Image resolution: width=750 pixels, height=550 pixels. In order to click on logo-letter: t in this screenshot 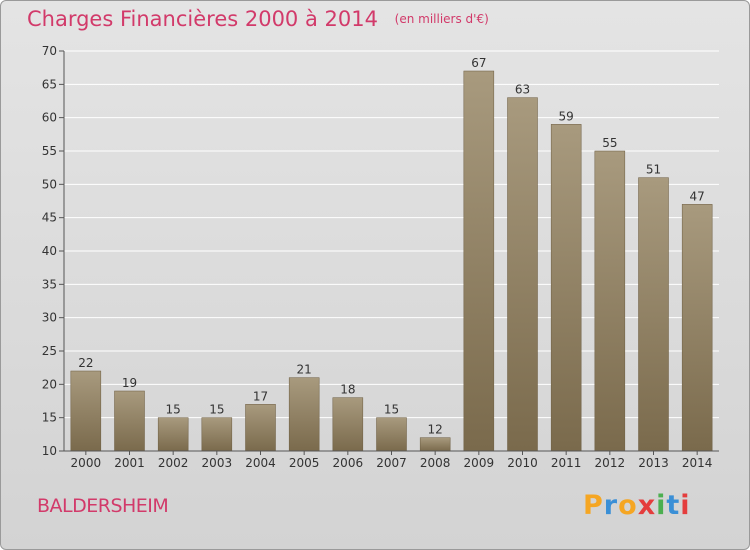, I will do `click(673, 505)`.